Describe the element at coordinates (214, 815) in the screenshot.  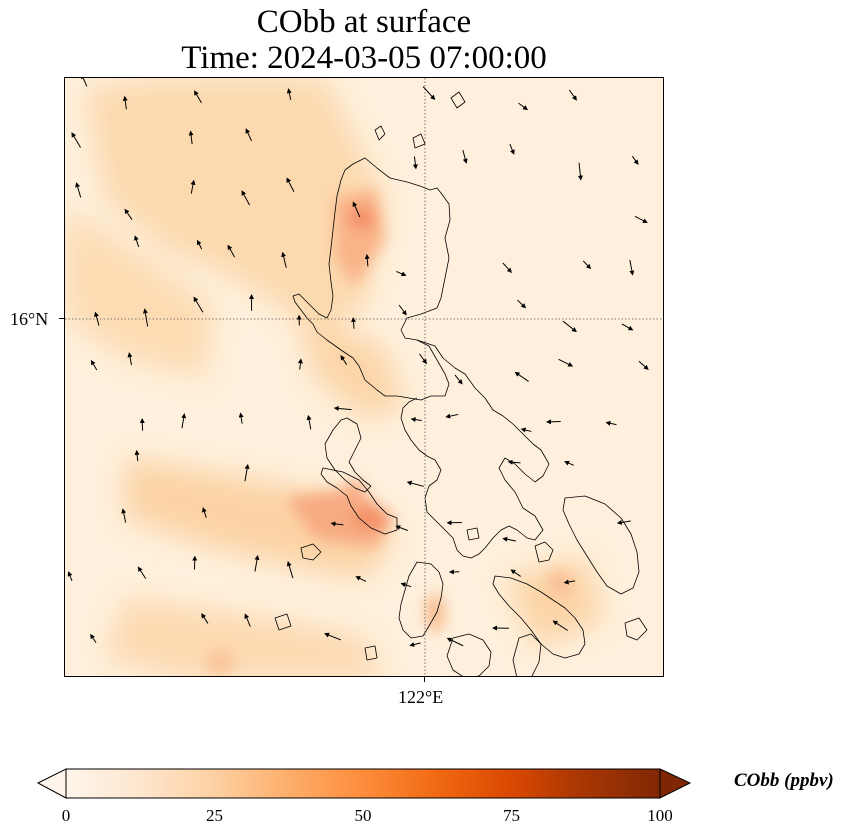
I see `colorbar-tick-label: 25` at that location.